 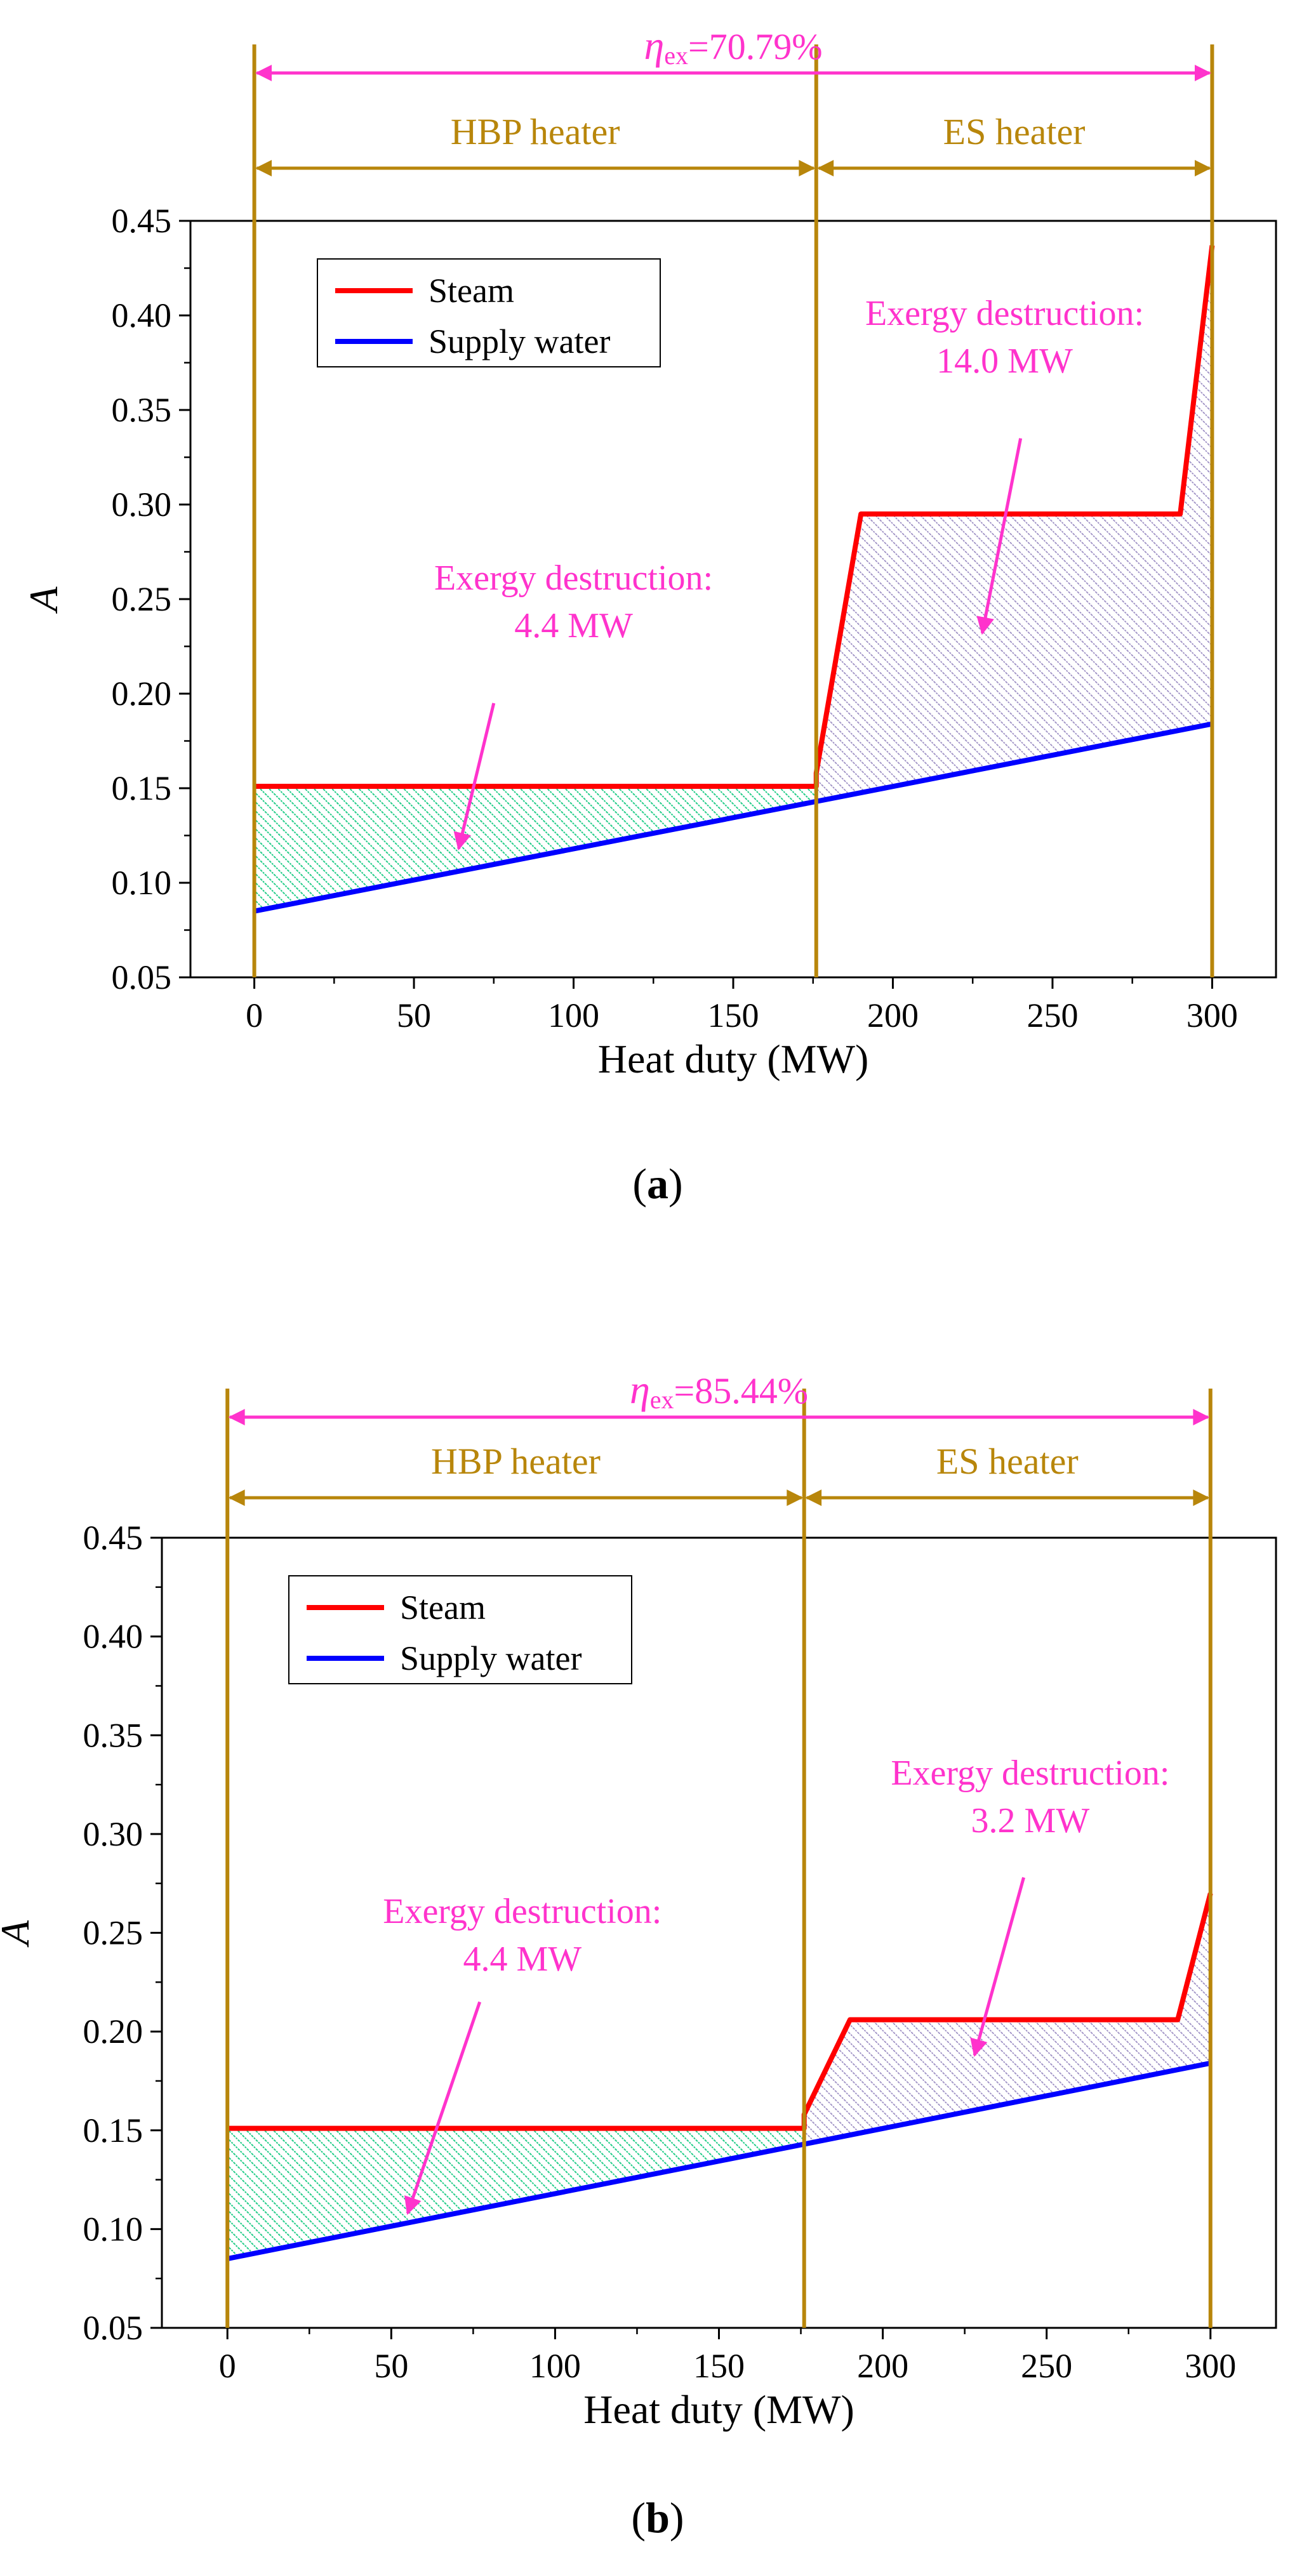 I want to click on efficiency-value: =85.44%, so click(x=741, y=1390).